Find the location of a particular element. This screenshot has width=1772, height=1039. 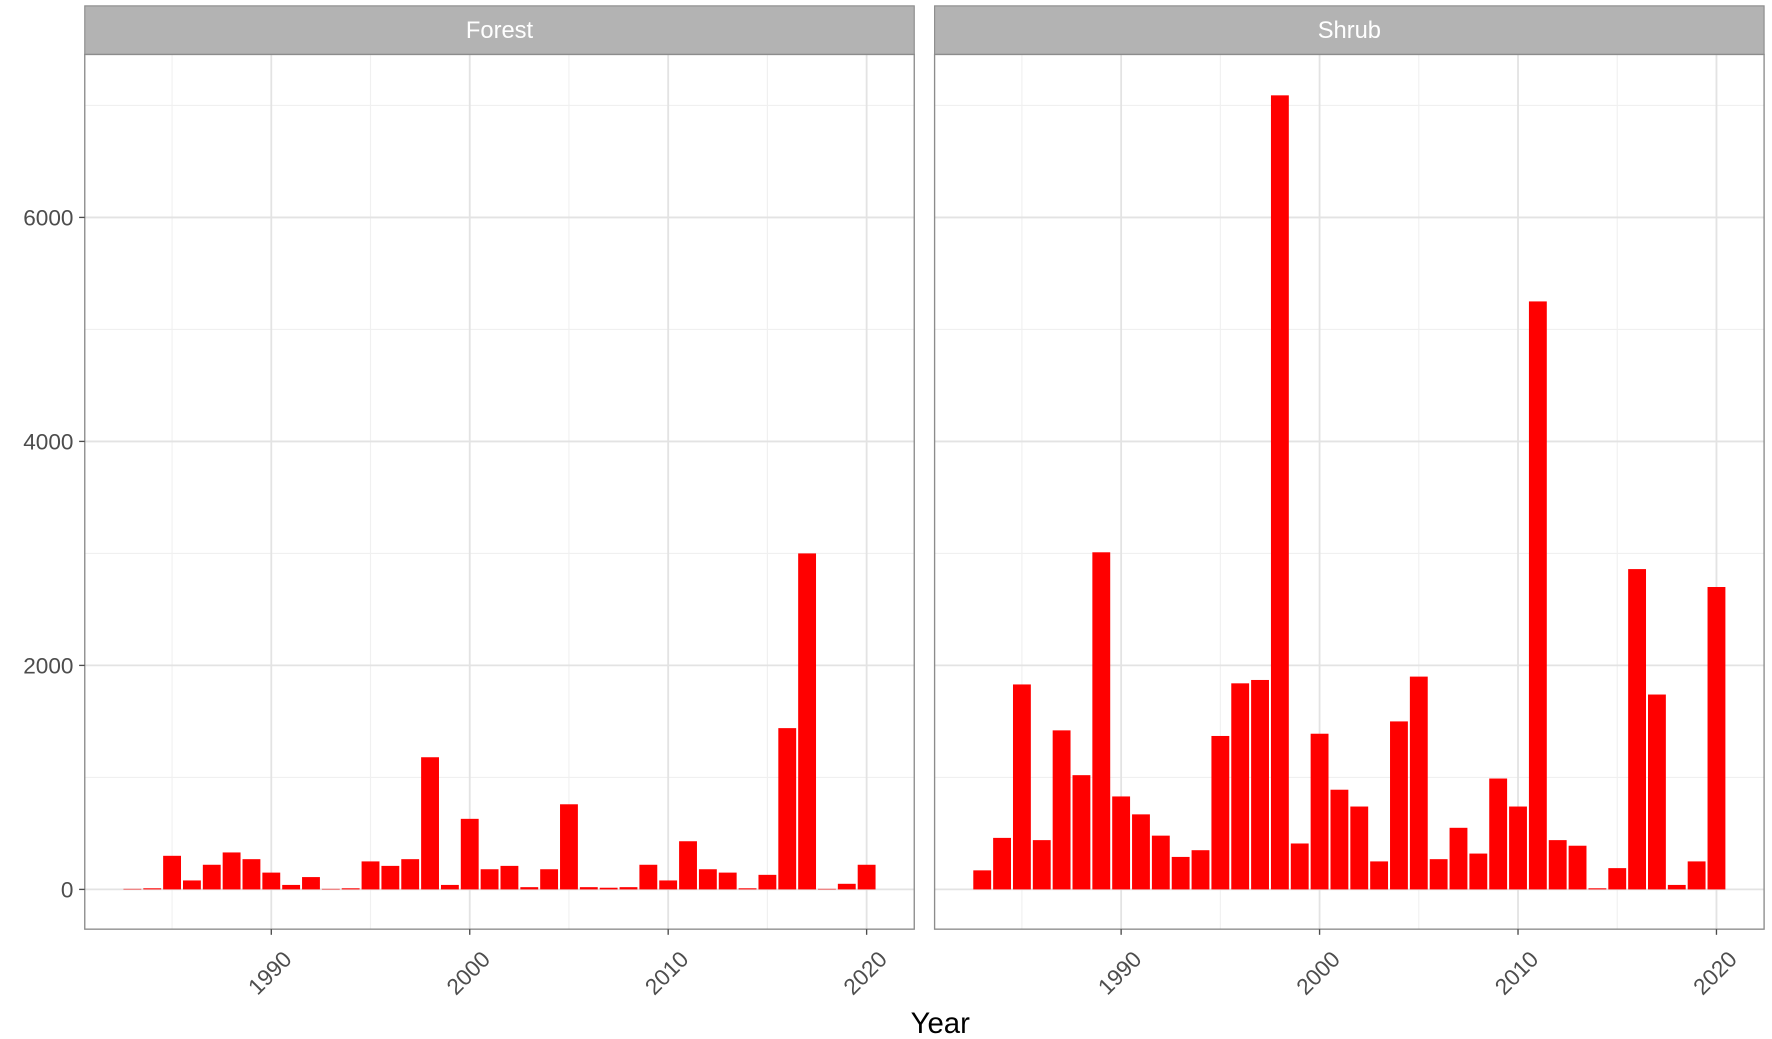

facet-title: Forest is located at coordinates (500, 31).